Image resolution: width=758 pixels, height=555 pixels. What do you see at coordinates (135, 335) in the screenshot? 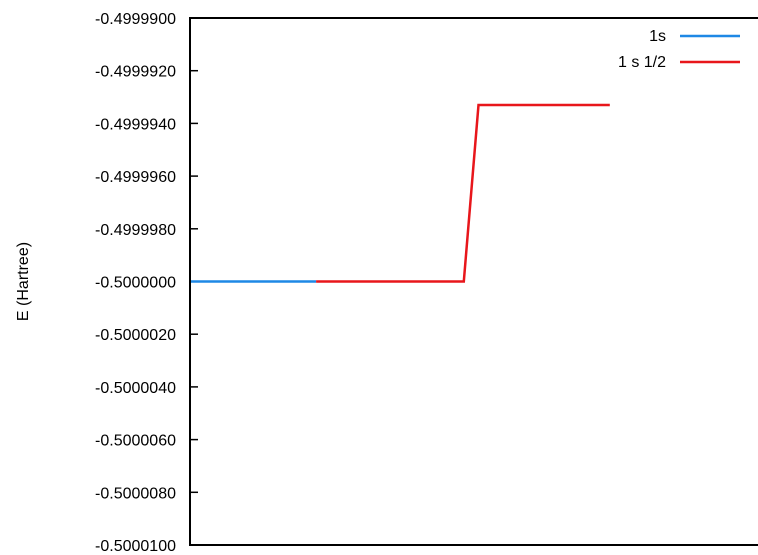
I see `y-tick-label: -0.5000020` at bounding box center [135, 335].